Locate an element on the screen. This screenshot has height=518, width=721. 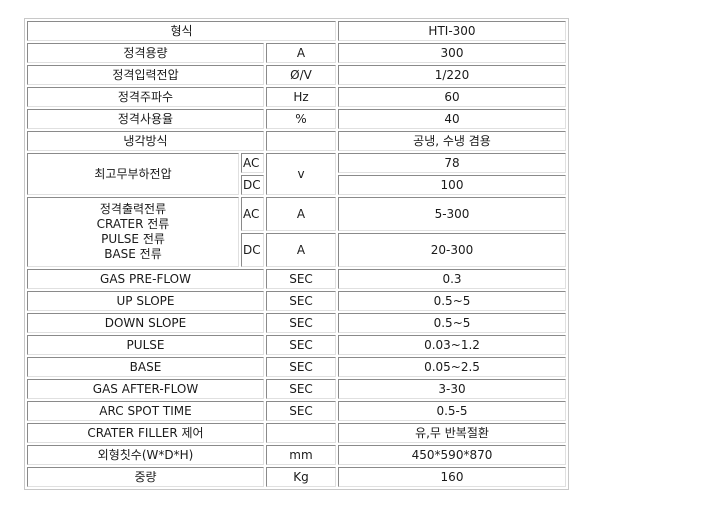
spec-value: 78 is located at coordinates (452, 163).